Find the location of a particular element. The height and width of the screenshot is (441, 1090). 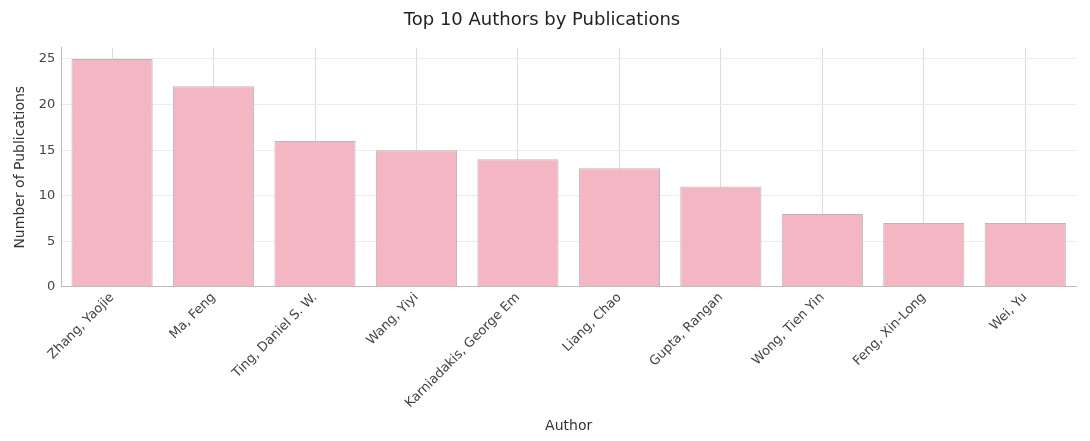

y-tick-label: 25 is located at coordinates (47, 58).